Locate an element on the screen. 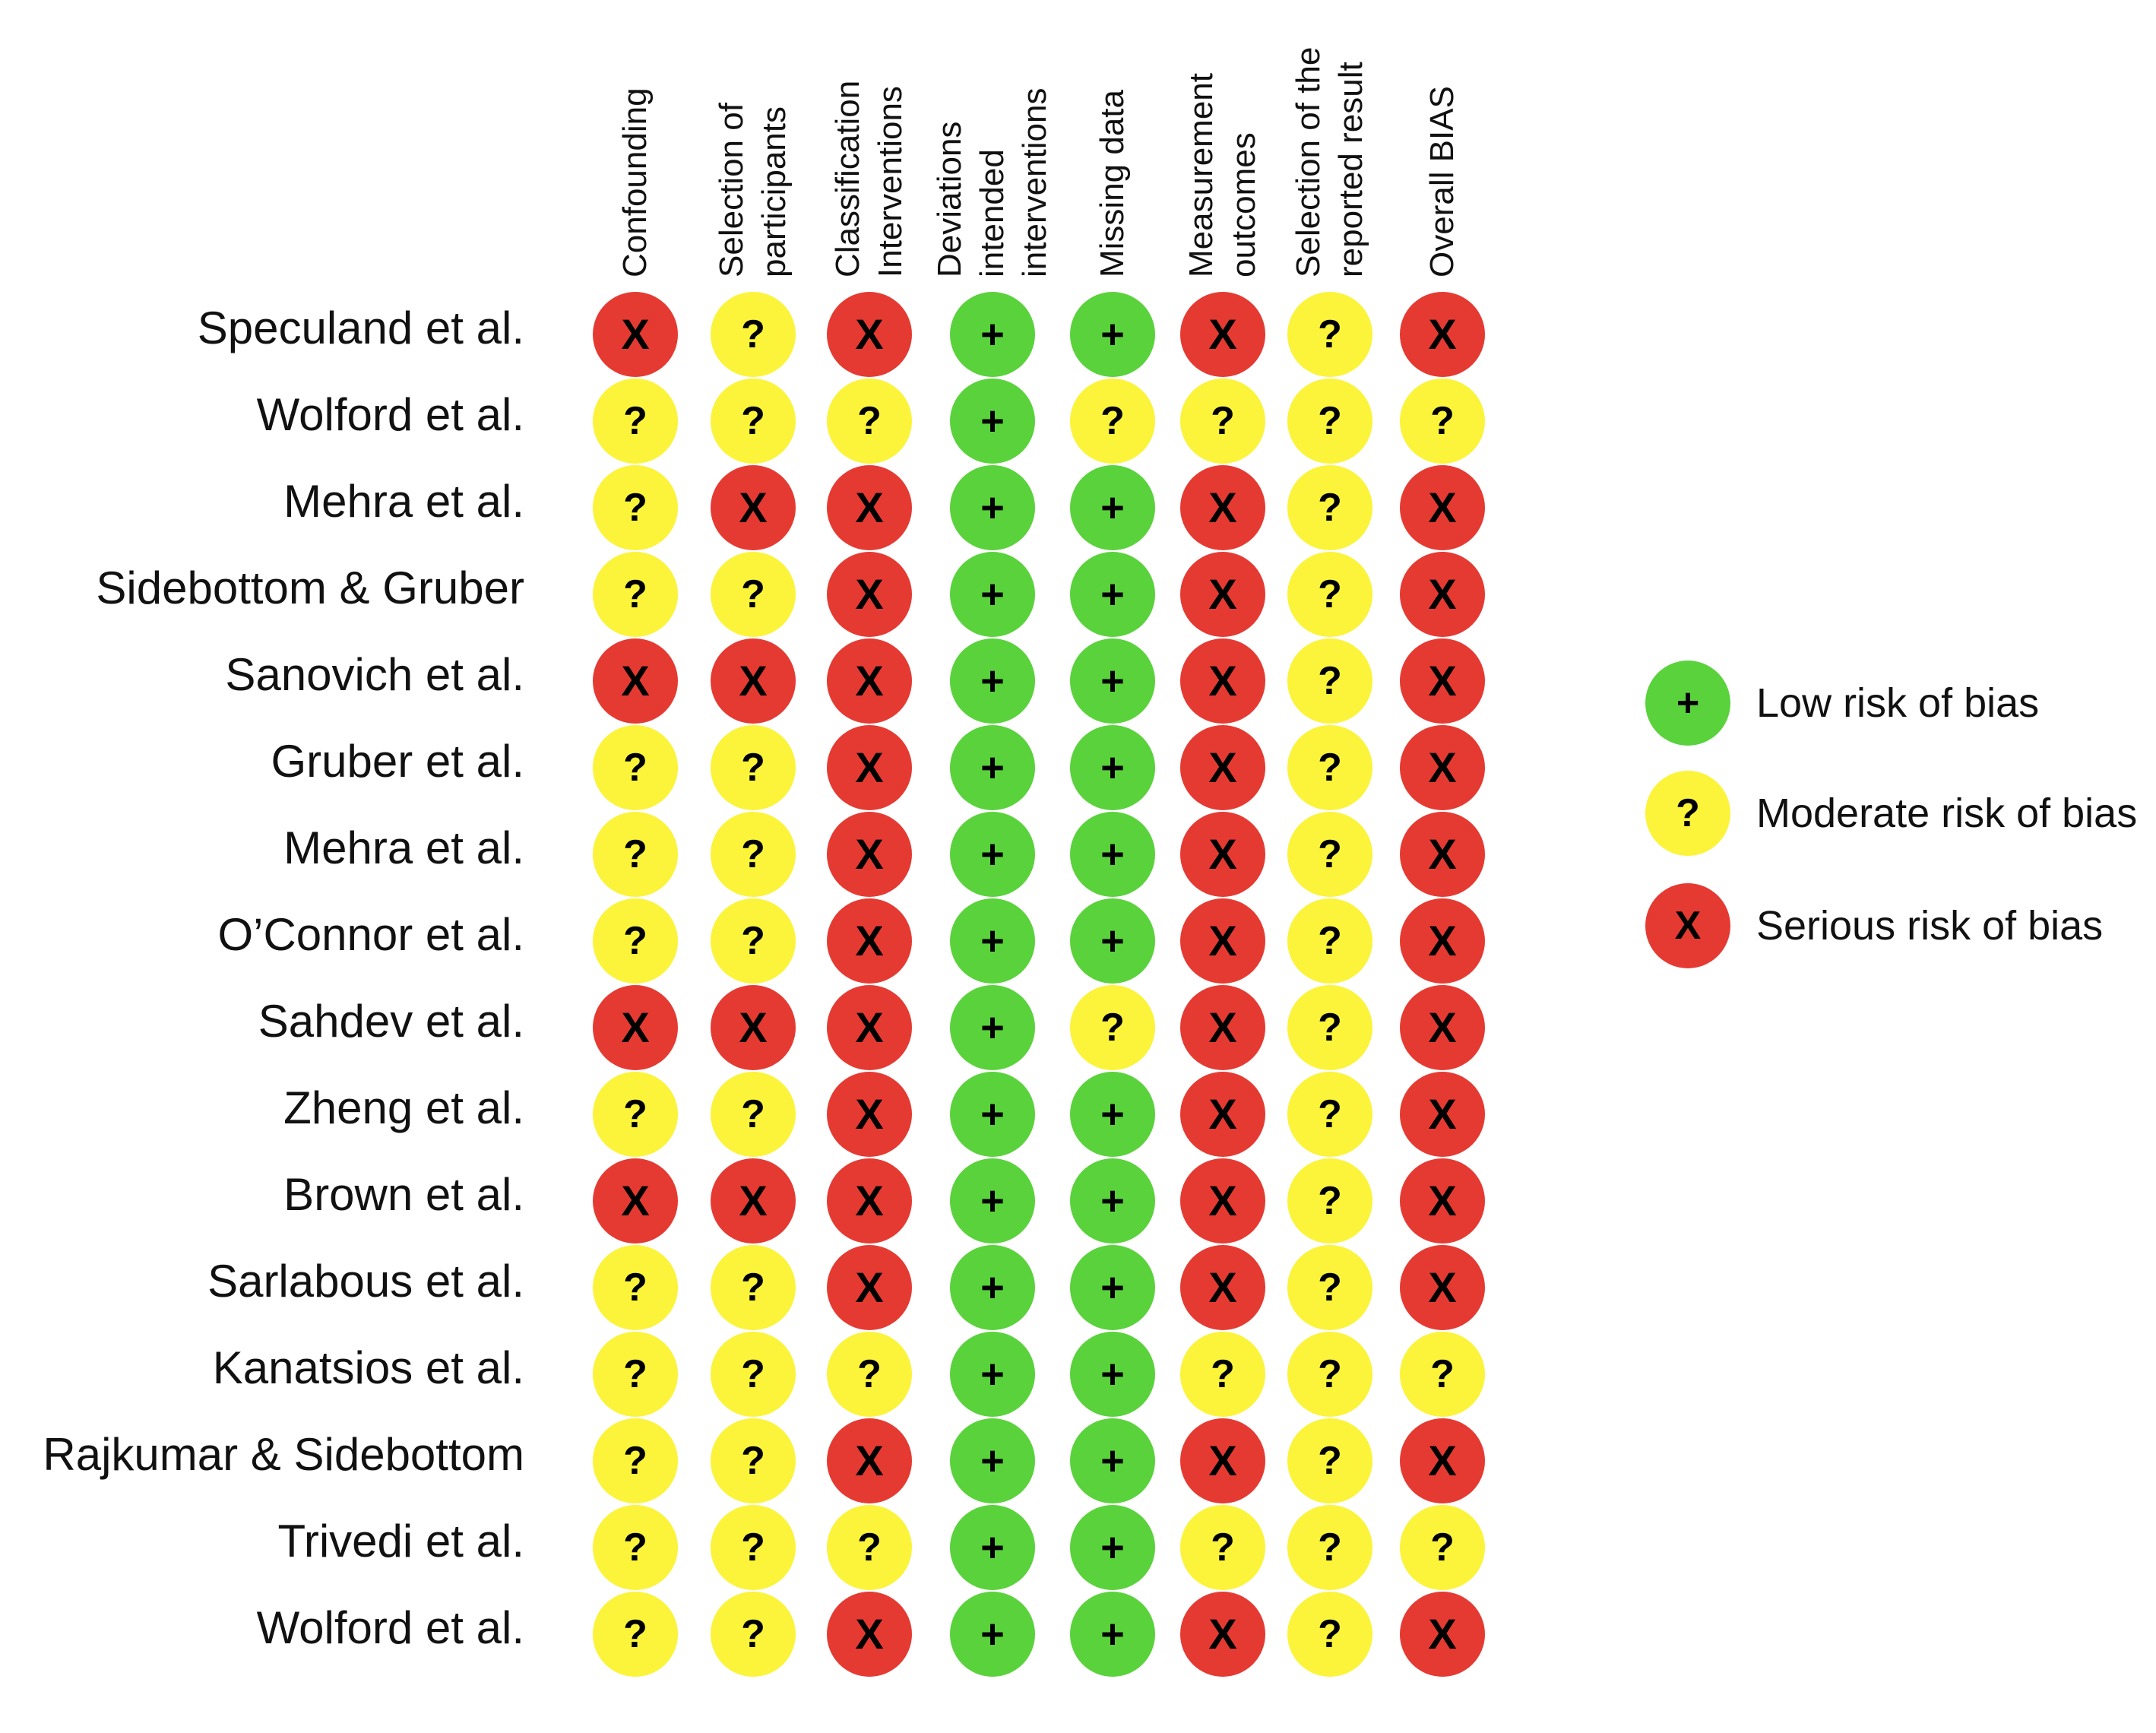 The width and height of the screenshot is (2156, 1733). column-header-line: Classification is located at coordinates (848, 178).